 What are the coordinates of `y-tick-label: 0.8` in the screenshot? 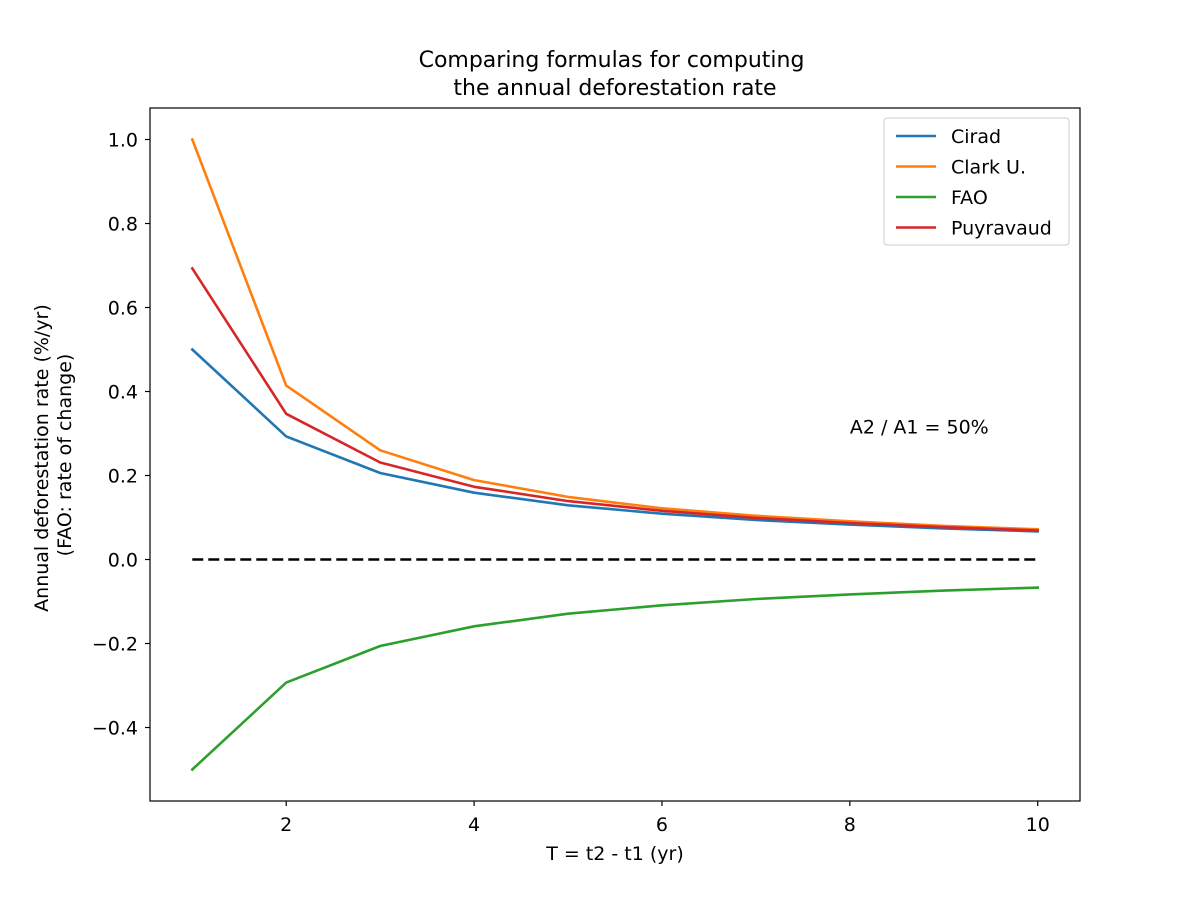 It's located at (123, 225).